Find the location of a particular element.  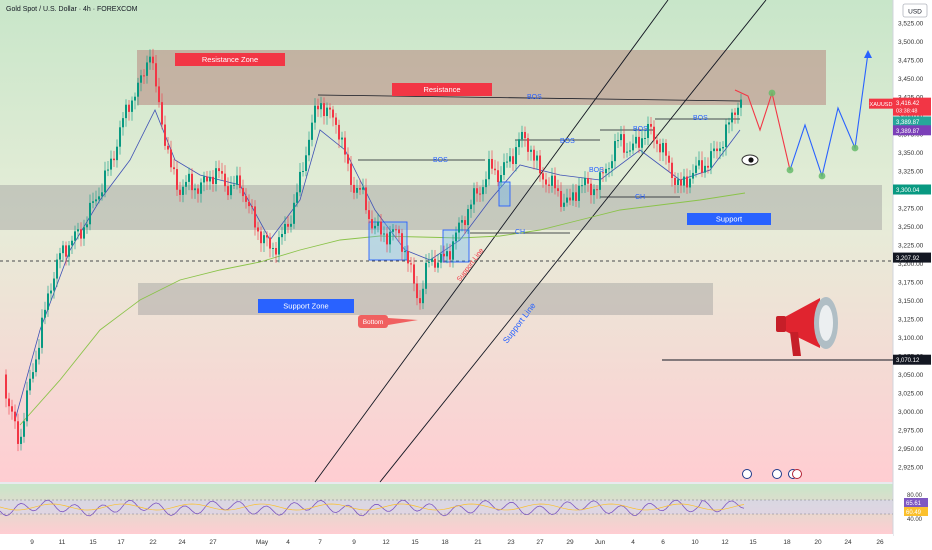

x-tick-label: 7 is located at coordinates (320, 542).